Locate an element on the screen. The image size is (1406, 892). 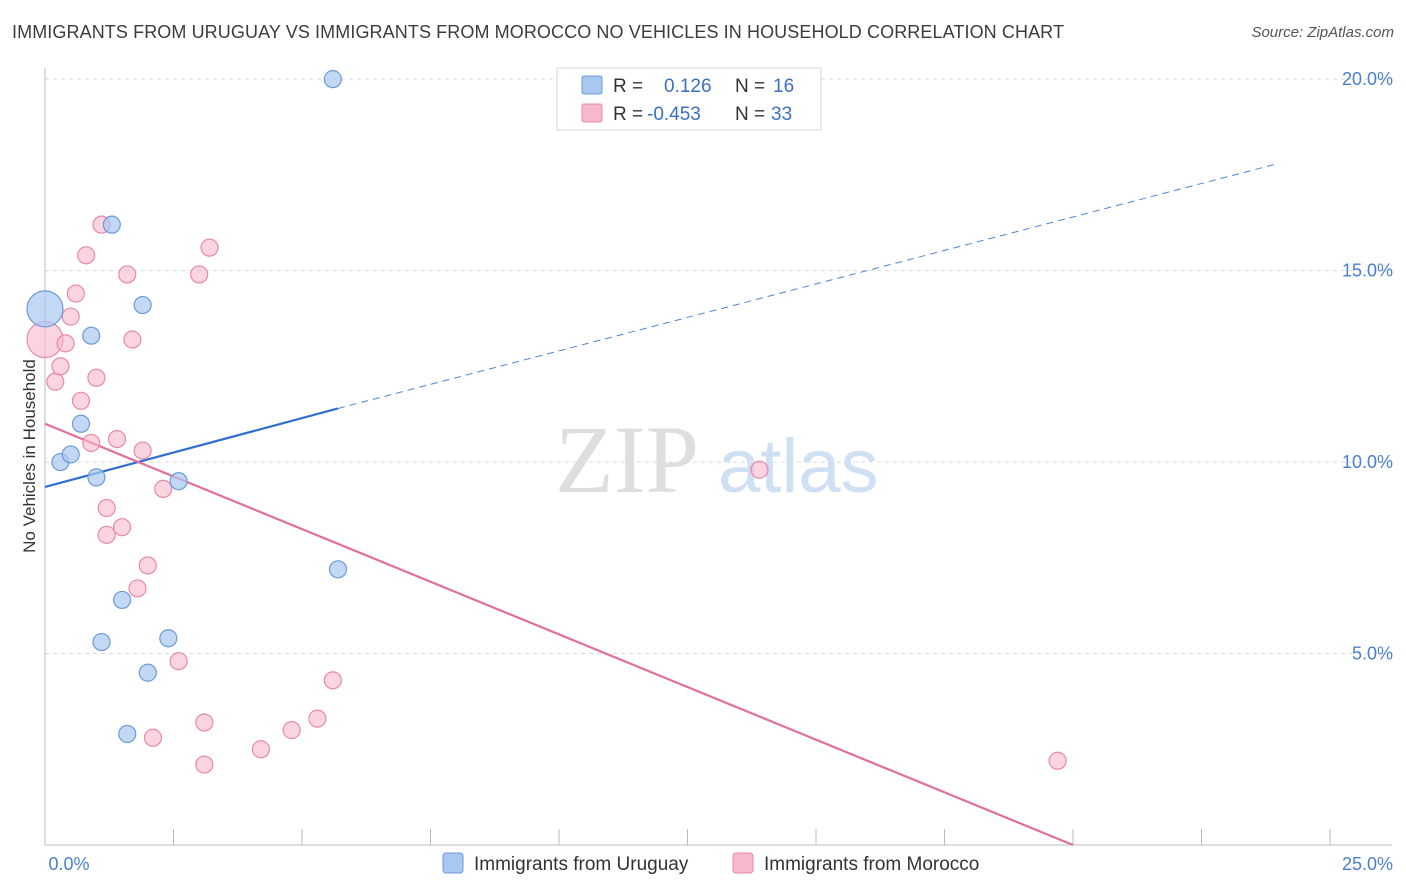
y-tick-label-0: 5.0% is located at coordinates (1372, 654).